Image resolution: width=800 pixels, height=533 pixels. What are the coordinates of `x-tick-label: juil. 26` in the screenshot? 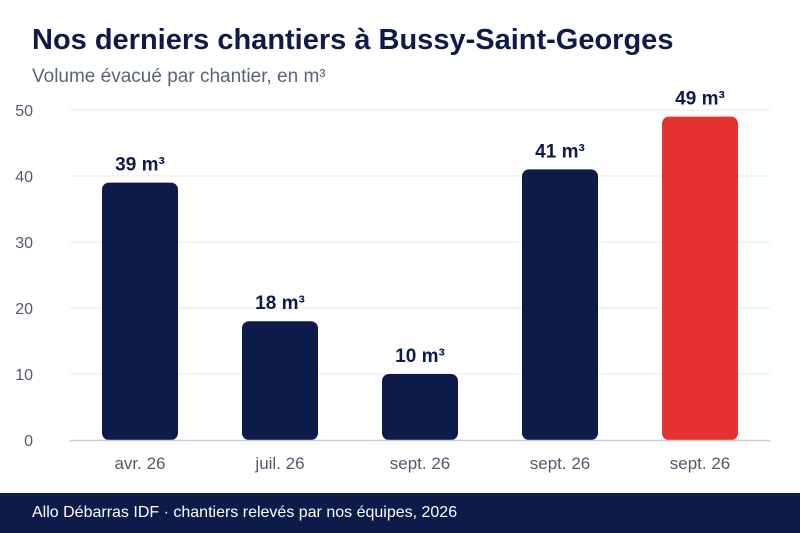 It's located at (279, 463).